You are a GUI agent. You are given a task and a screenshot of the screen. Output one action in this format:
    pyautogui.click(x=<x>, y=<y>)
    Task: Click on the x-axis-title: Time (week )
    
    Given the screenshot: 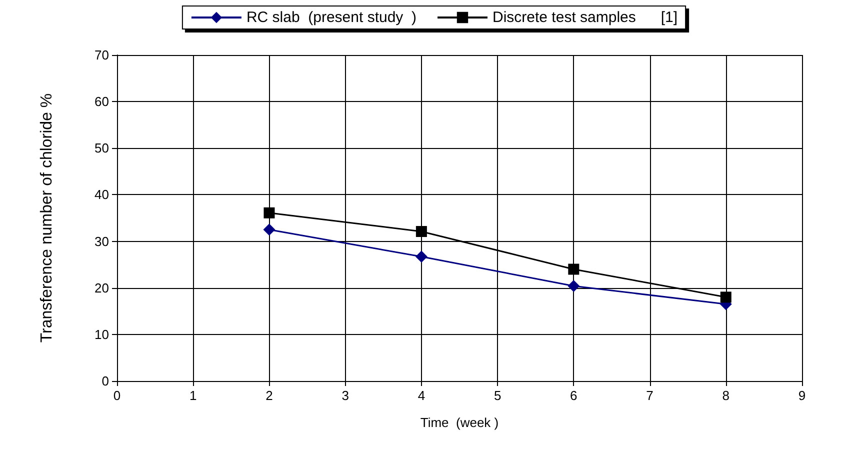 What is the action you would take?
    pyautogui.click(x=459, y=422)
    